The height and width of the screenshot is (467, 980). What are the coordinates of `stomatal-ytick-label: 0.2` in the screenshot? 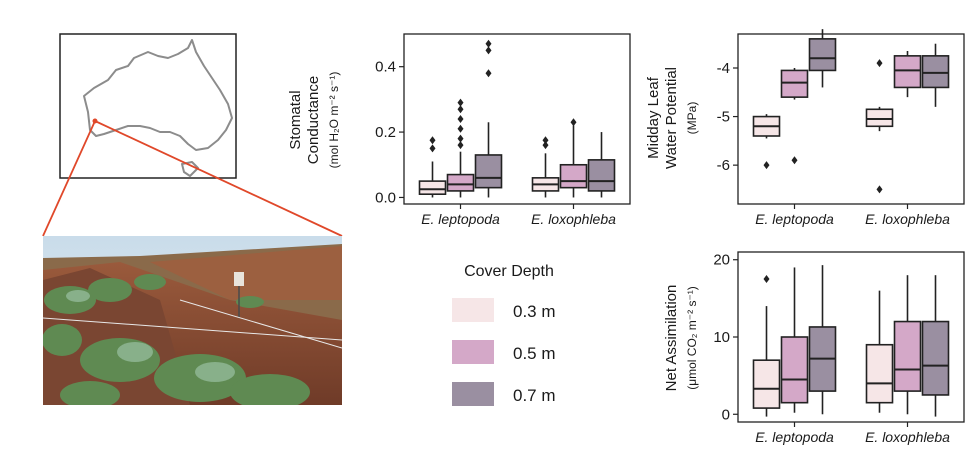 It's located at (385, 132).